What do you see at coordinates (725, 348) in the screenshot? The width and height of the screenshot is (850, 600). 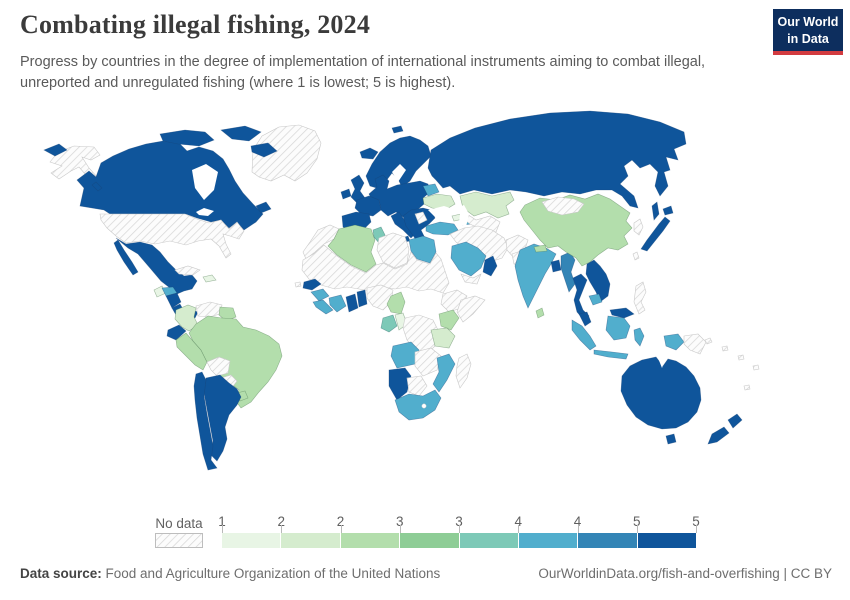 I see `country-pacific-islands-2: Pacific Islands` at bounding box center [725, 348].